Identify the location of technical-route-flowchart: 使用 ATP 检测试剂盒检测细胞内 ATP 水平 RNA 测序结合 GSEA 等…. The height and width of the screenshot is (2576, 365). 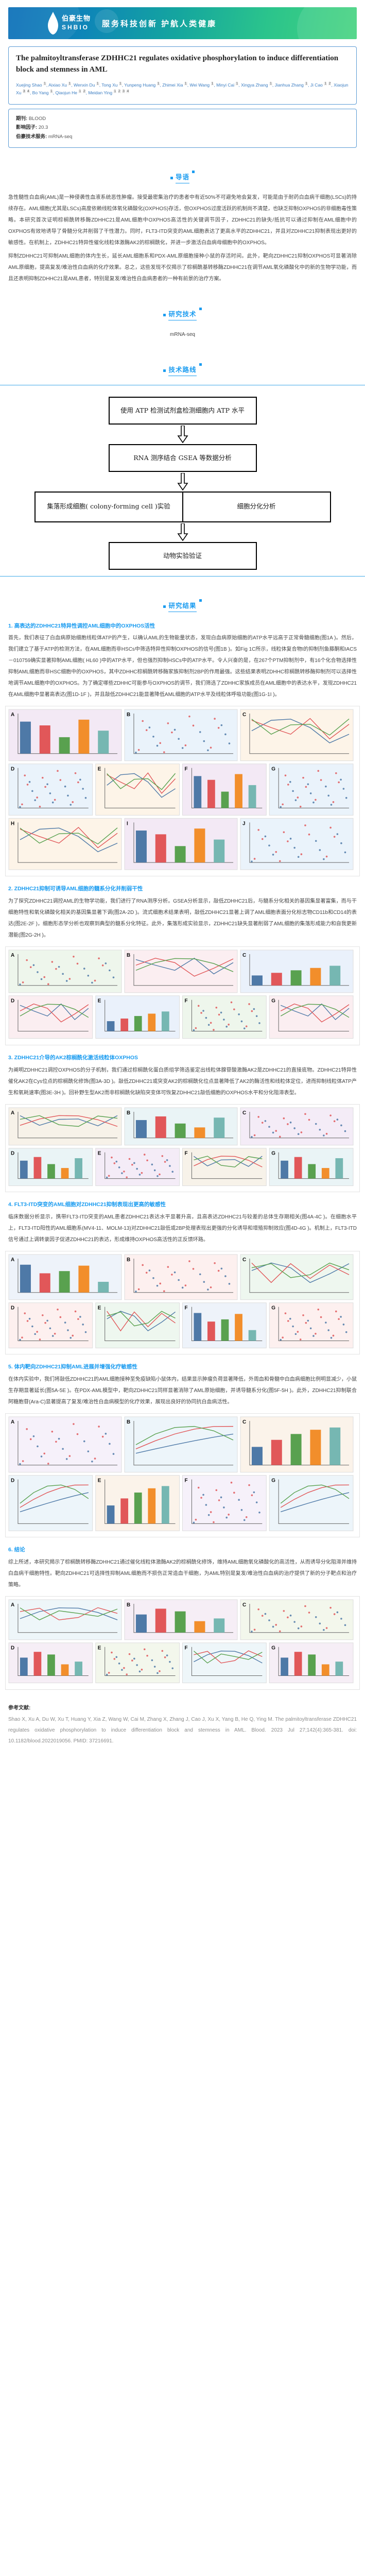
(182, 483).